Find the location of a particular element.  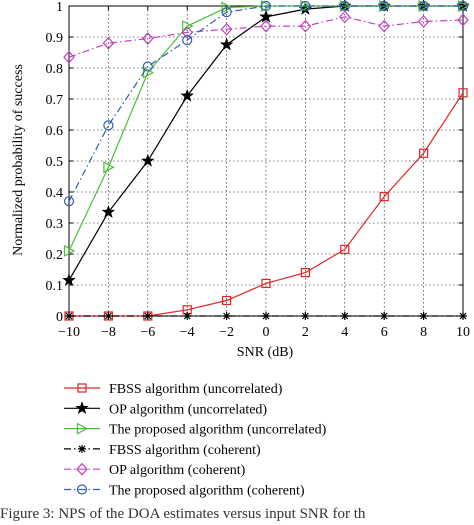

y-tick-label: 0 is located at coordinates (59, 317).